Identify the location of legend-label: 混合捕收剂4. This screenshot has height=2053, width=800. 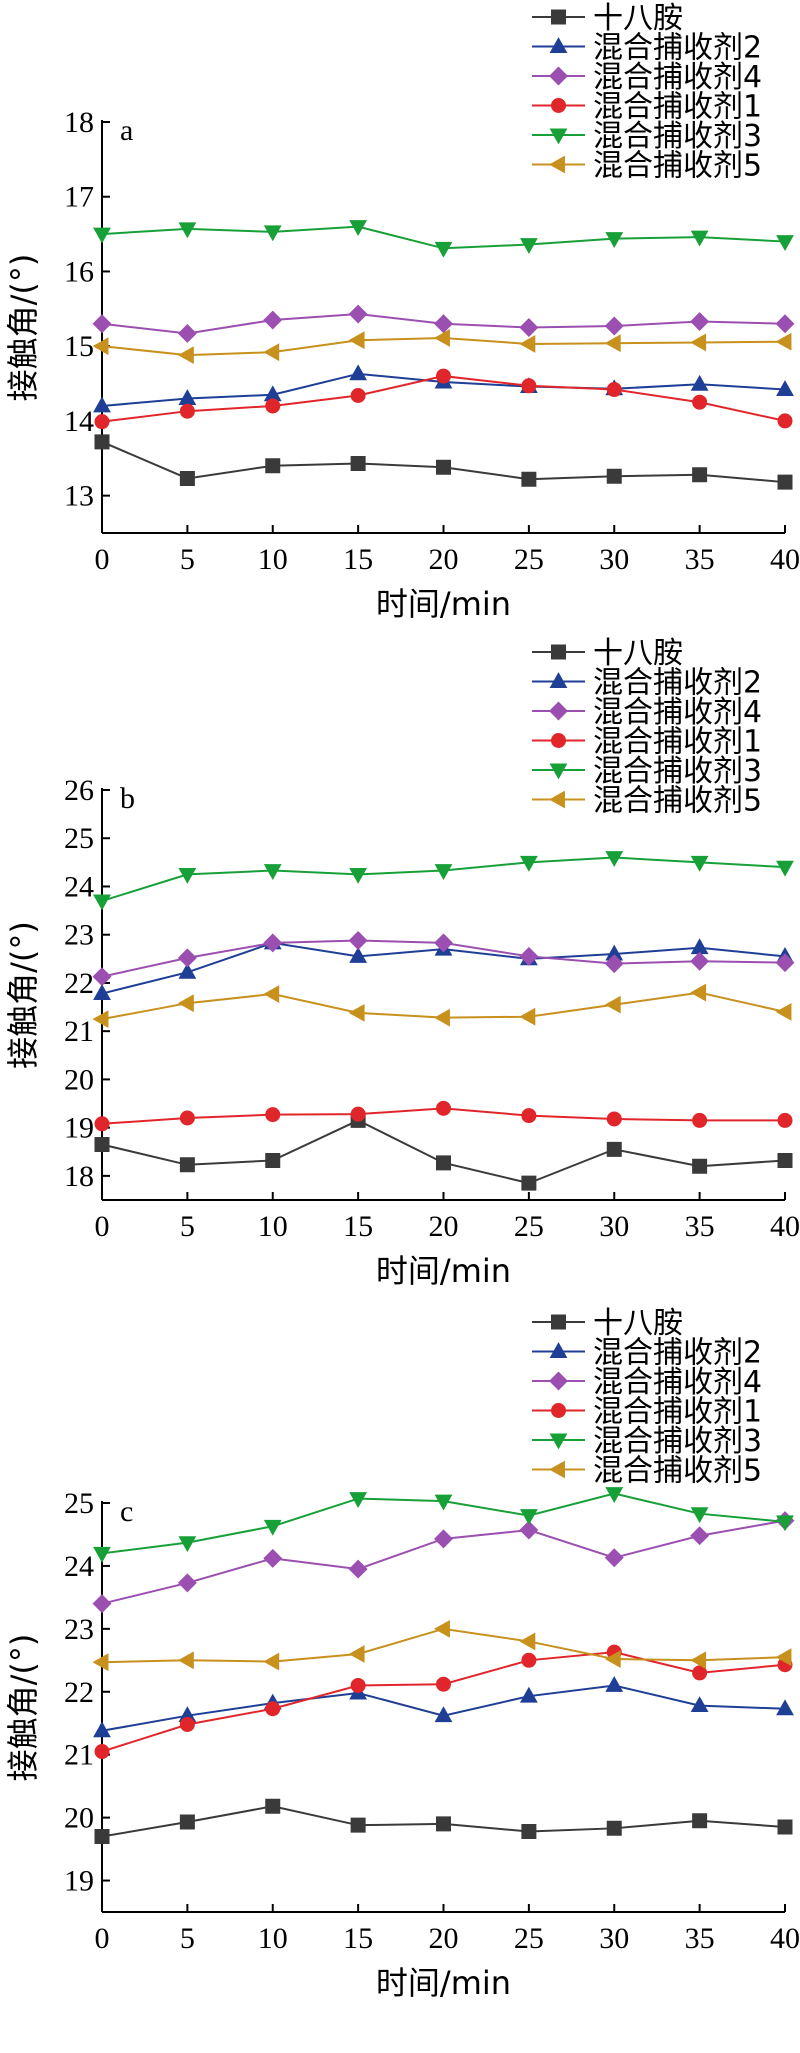
(677, 712).